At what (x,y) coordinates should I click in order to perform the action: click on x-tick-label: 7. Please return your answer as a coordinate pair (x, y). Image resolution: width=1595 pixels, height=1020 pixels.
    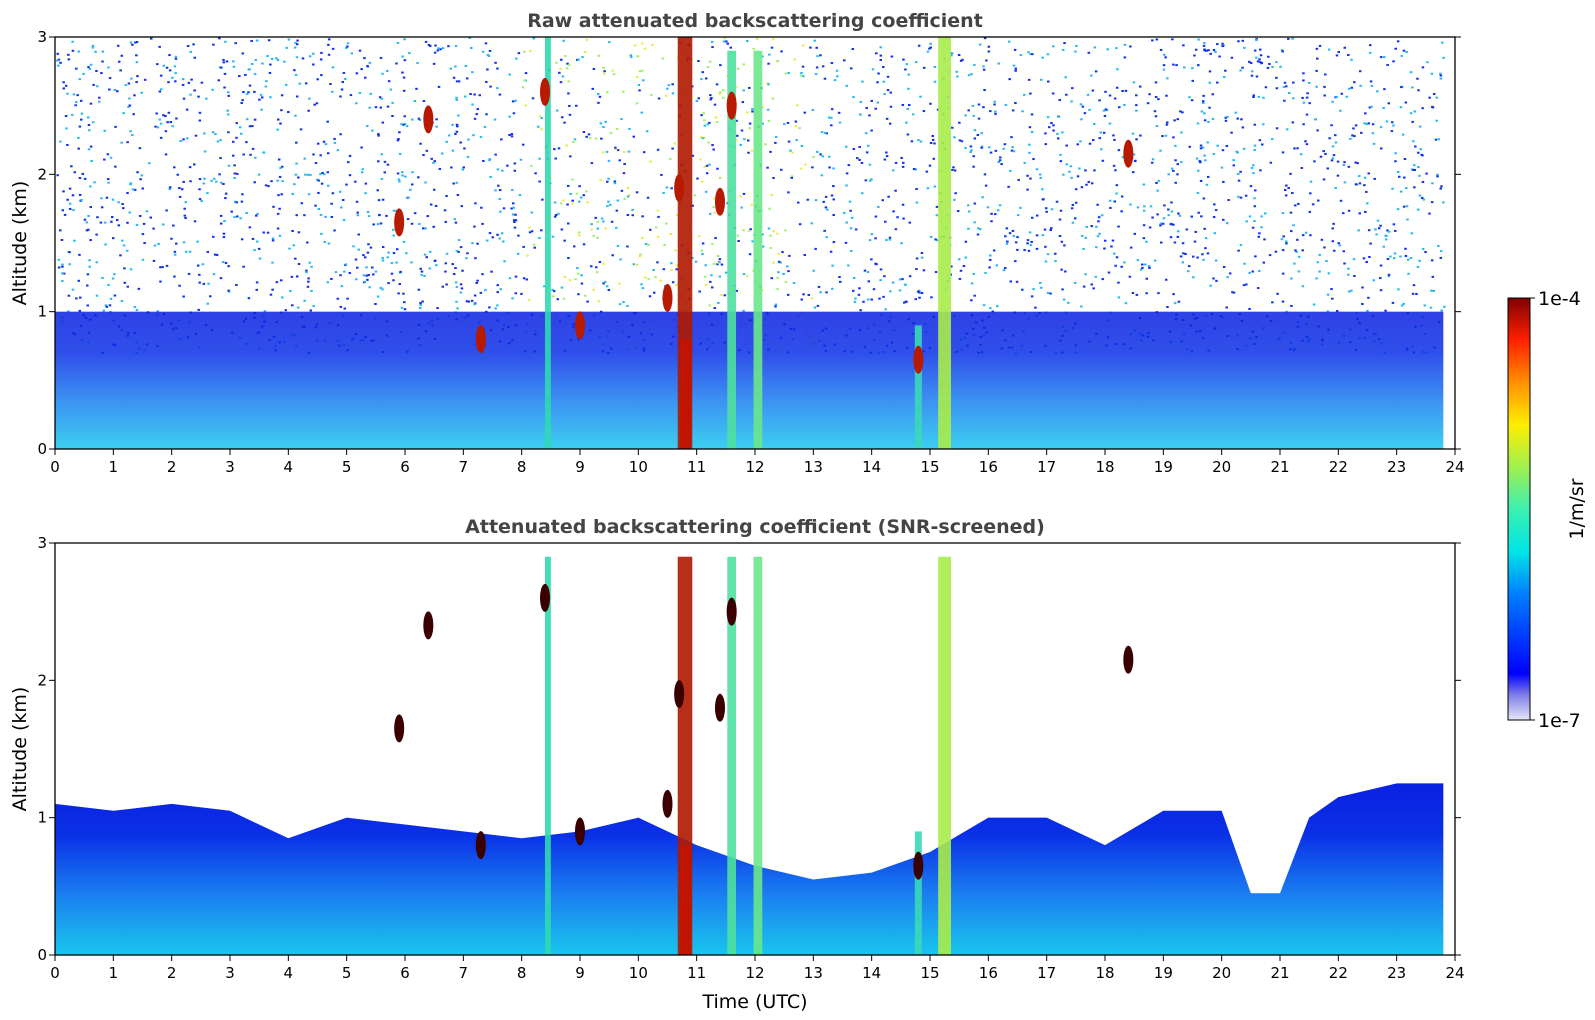
    Looking at the image, I should click on (464, 973).